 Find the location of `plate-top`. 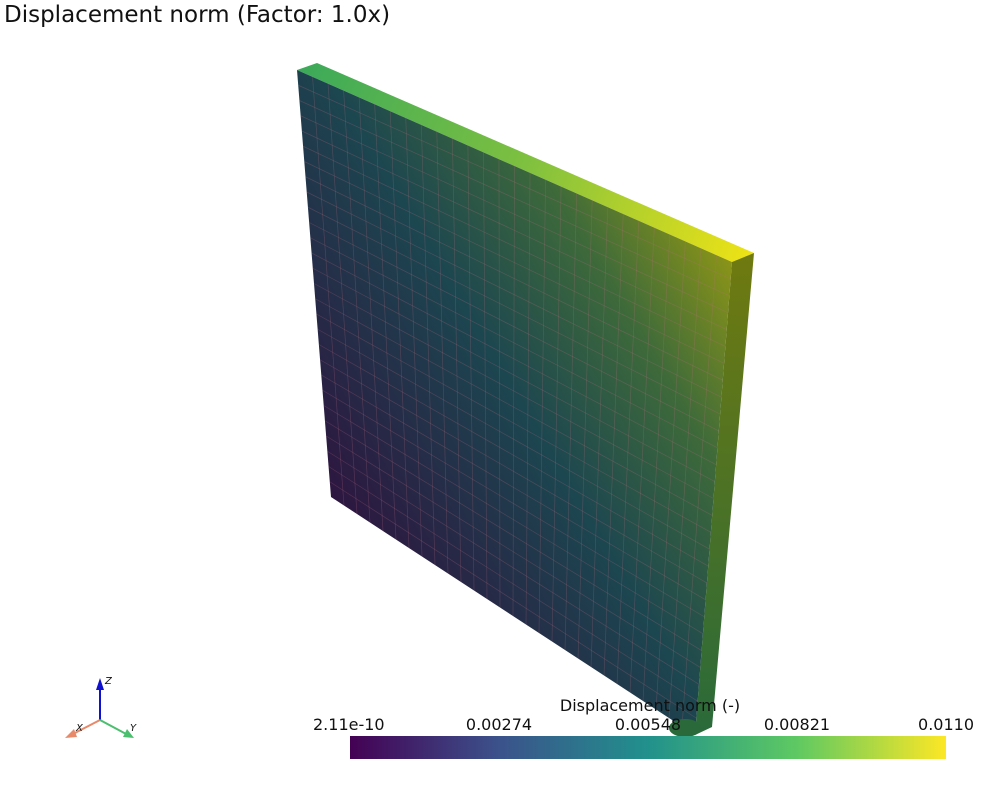

plate-top is located at coordinates (525, 162).